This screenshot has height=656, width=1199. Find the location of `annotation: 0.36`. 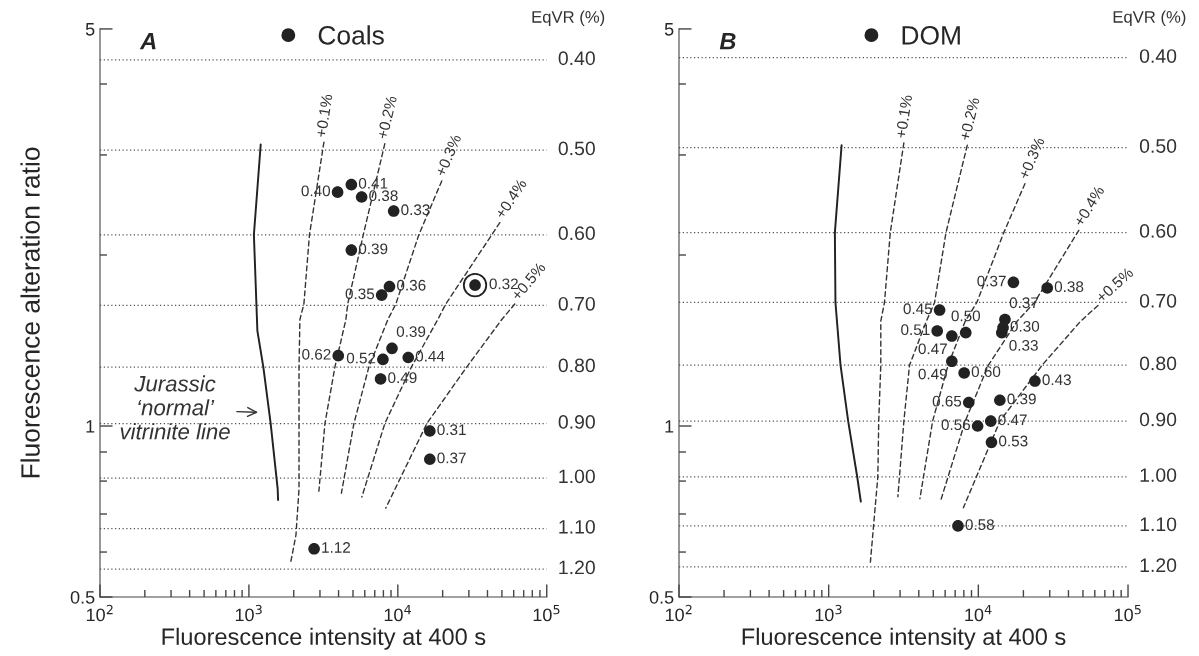

annotation: 0.36 is located at coordinates (411, 285).